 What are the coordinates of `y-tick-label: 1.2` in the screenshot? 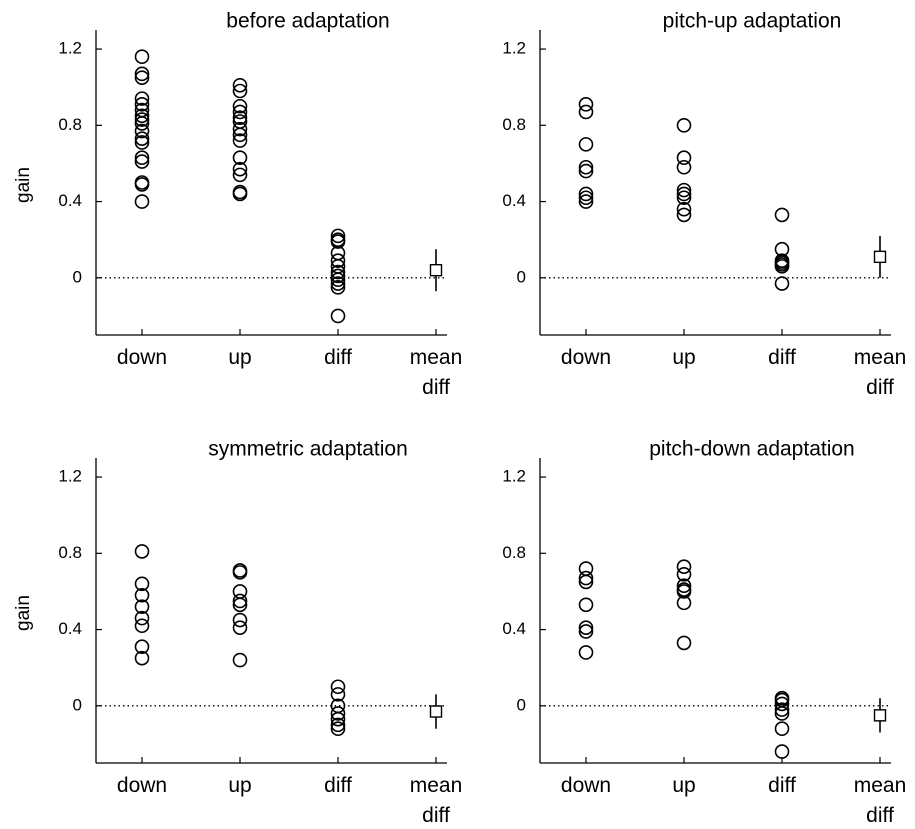 It's located at (70, 476).